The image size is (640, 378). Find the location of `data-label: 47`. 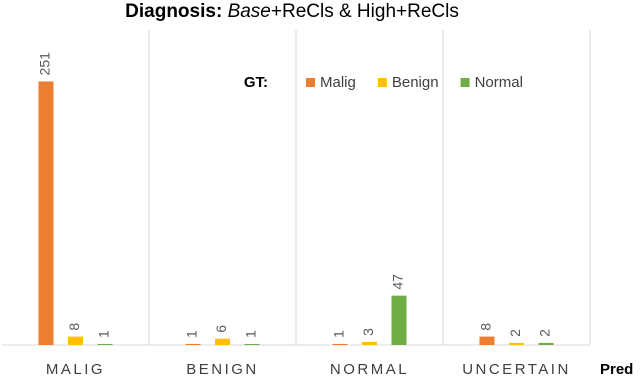

data-label: 47 is located at coordinates (398, 282).